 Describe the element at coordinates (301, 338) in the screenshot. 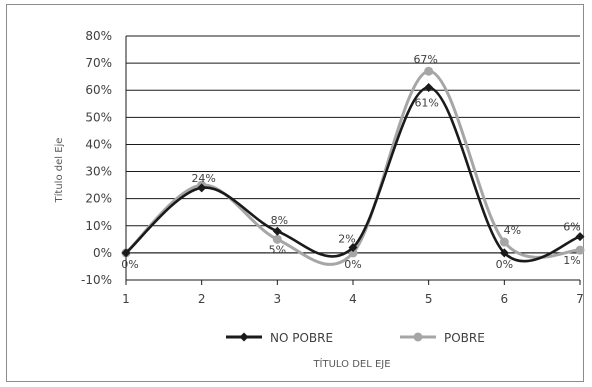

I see `legend-label: NO POBRE` at that location.